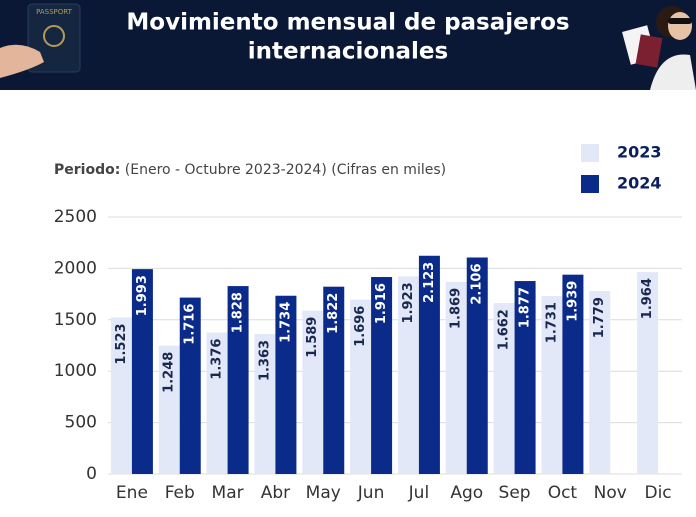  I want to click on x-tick-label: Ago, so click(466, 493).